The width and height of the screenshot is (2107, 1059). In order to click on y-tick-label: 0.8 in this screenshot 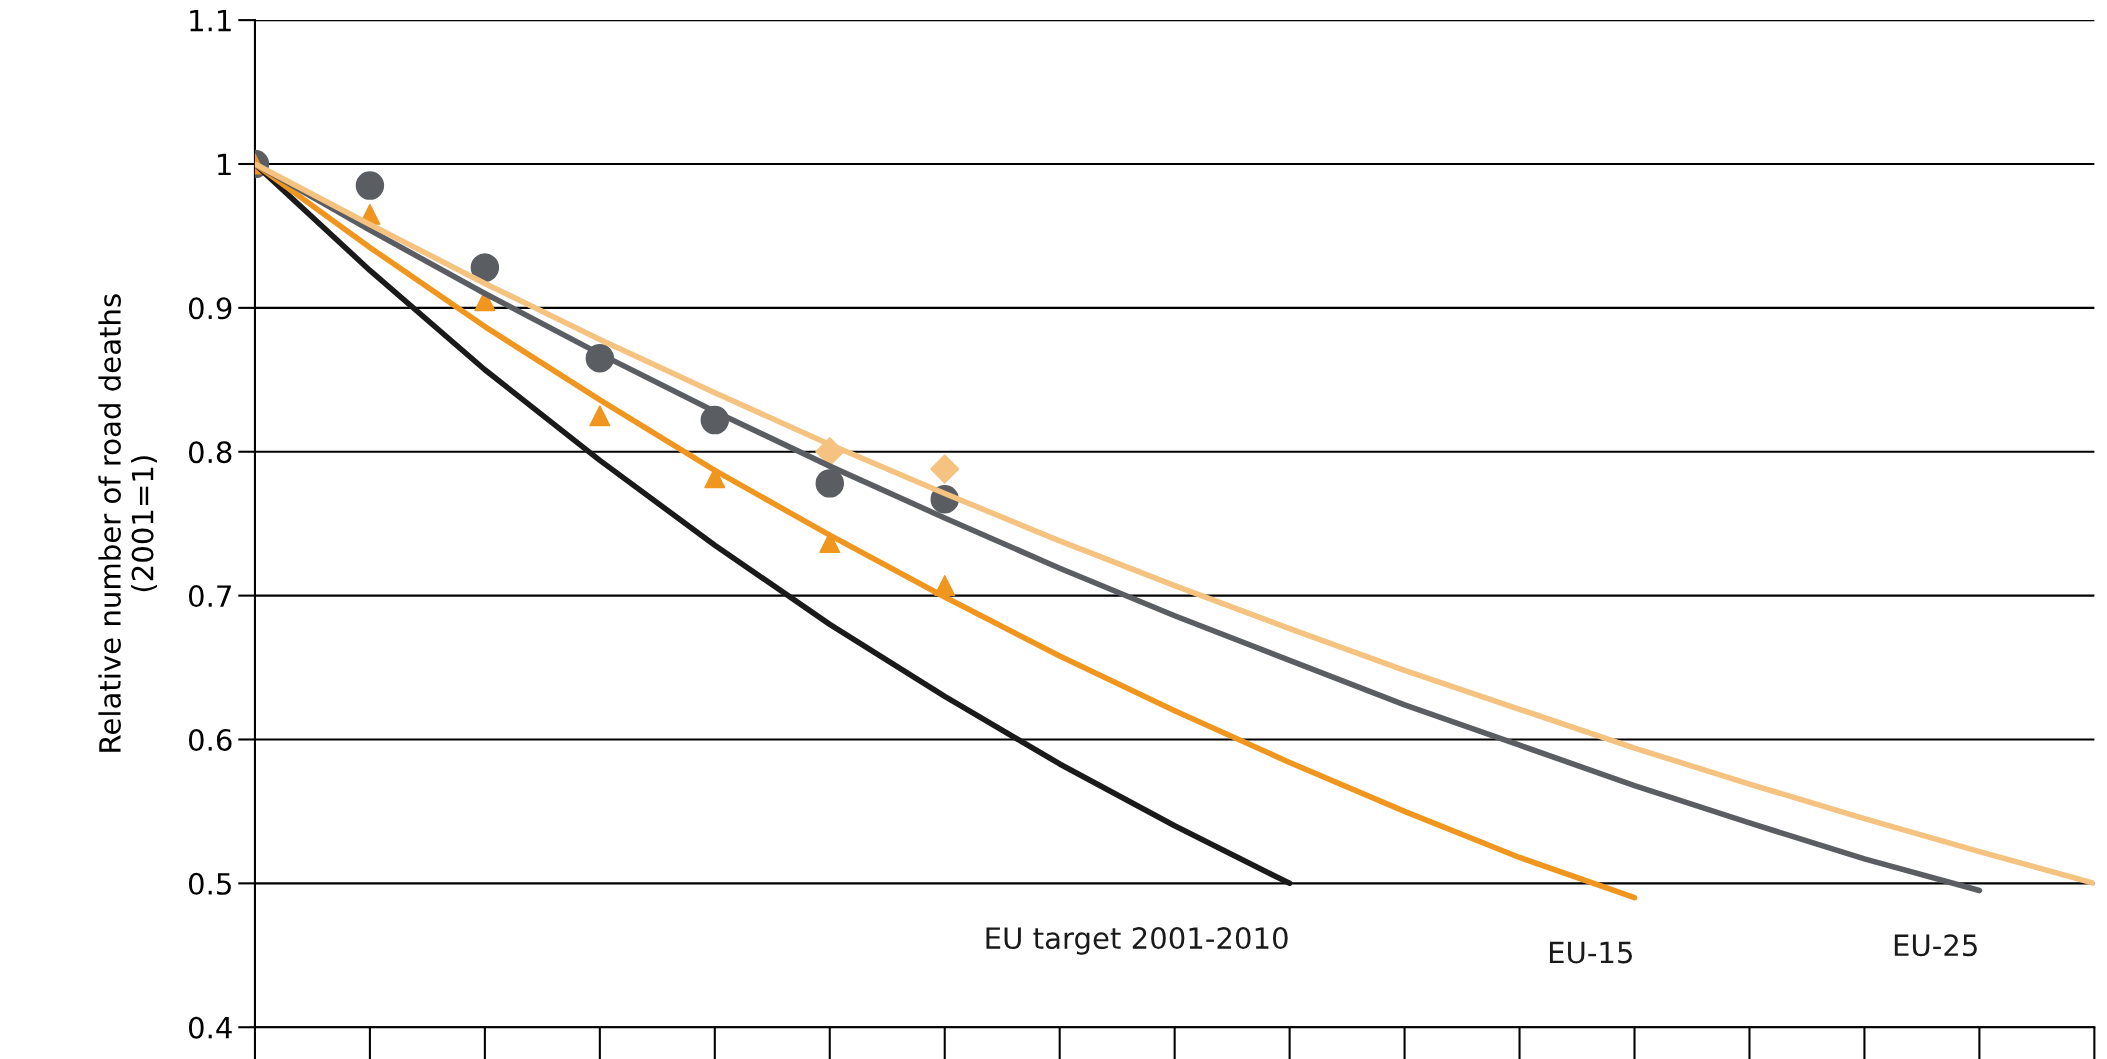, I will do `click(210, 452)`.